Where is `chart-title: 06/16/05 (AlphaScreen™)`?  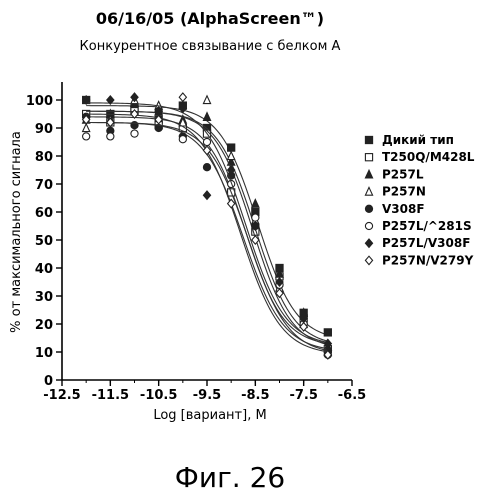 chart-title: 06/16/05 (AlphaScreen™) is located at coordinates (210, 18).